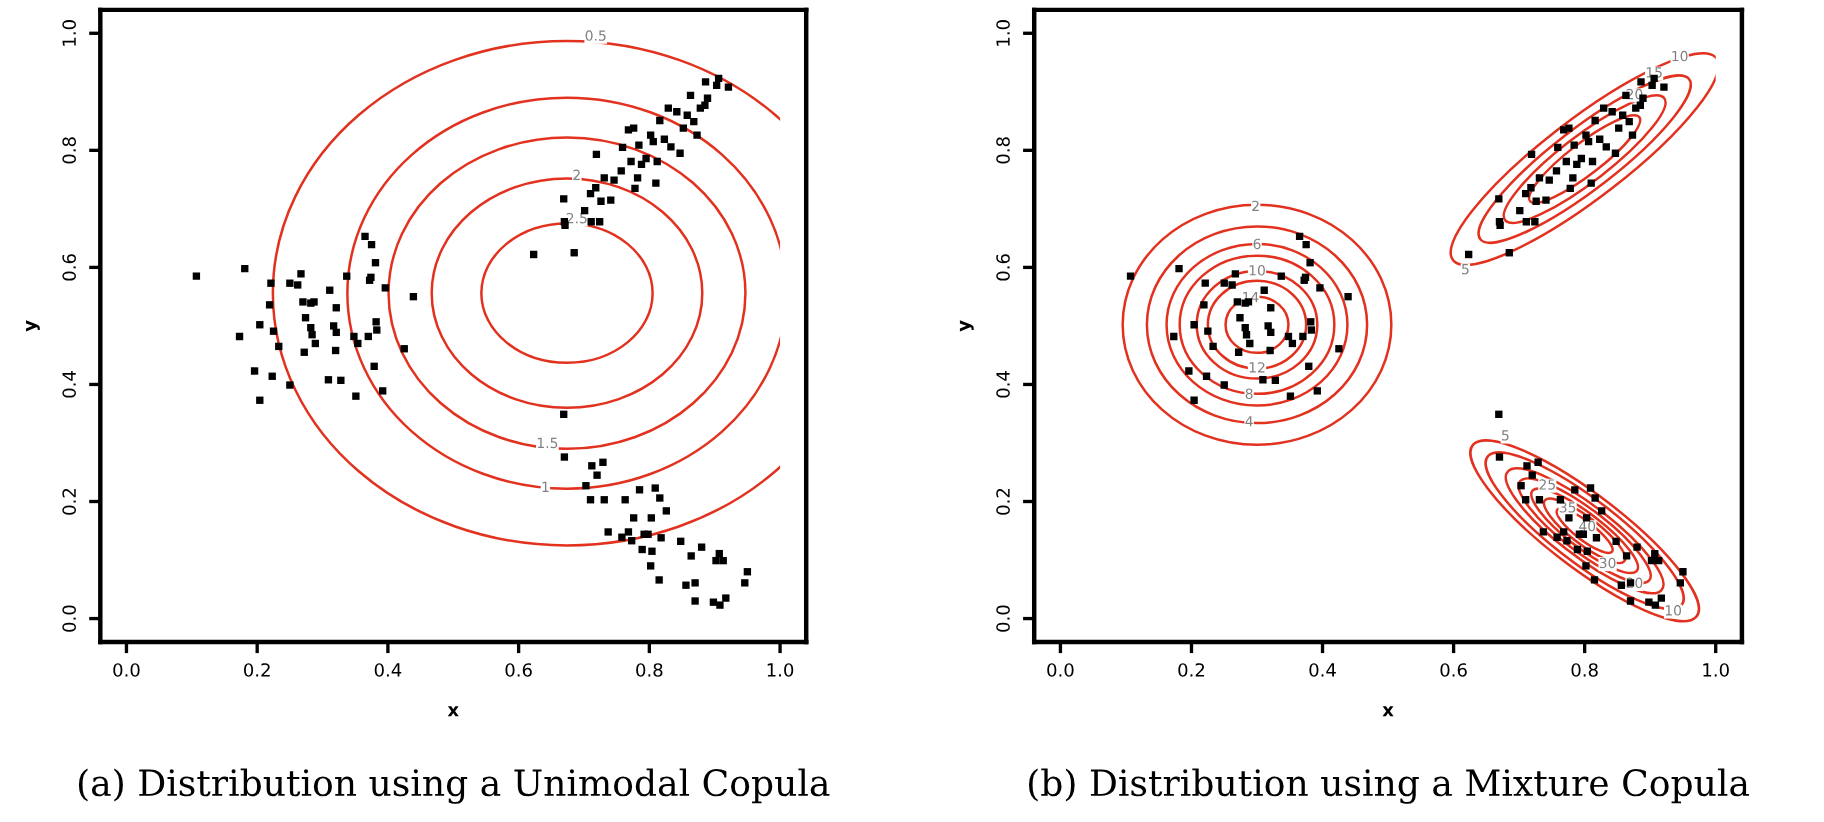 This screenshot has width=1824, height=822. I want to click on text: (a) Distribution using a Unimodal Copula, so click(454, 786).